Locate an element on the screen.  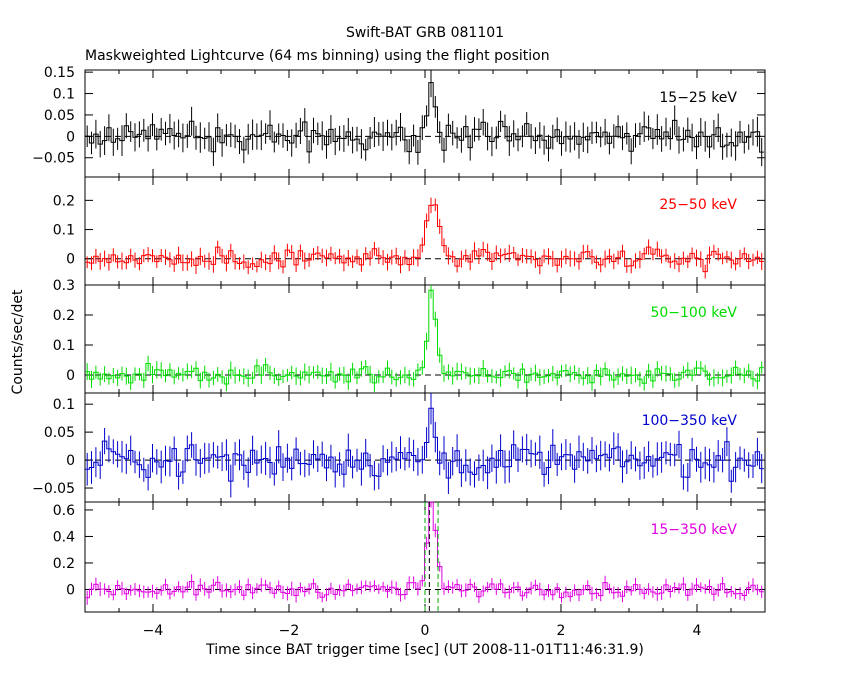
y-tick-label: 0.6 is located at coordinates (64, 511).